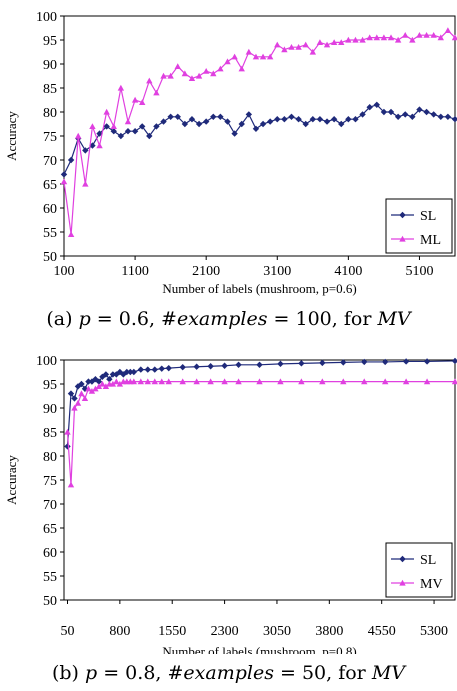  Describe the element at coordinates (277, 631) in the screenshot. I see `x-tick-label-b-4: 3050` at that location.